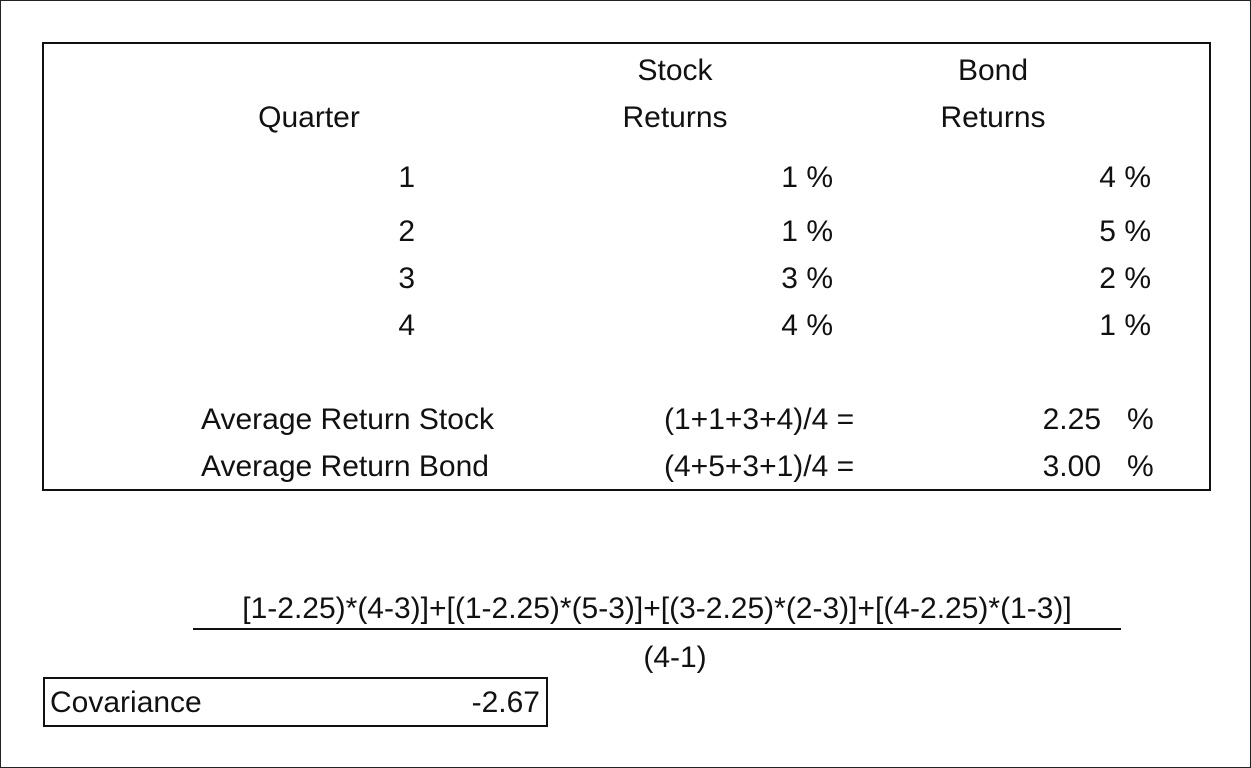  Describe the element at coordinates (309, 117) in the screenshot. I see `quarter-header: Quarter` at that location.